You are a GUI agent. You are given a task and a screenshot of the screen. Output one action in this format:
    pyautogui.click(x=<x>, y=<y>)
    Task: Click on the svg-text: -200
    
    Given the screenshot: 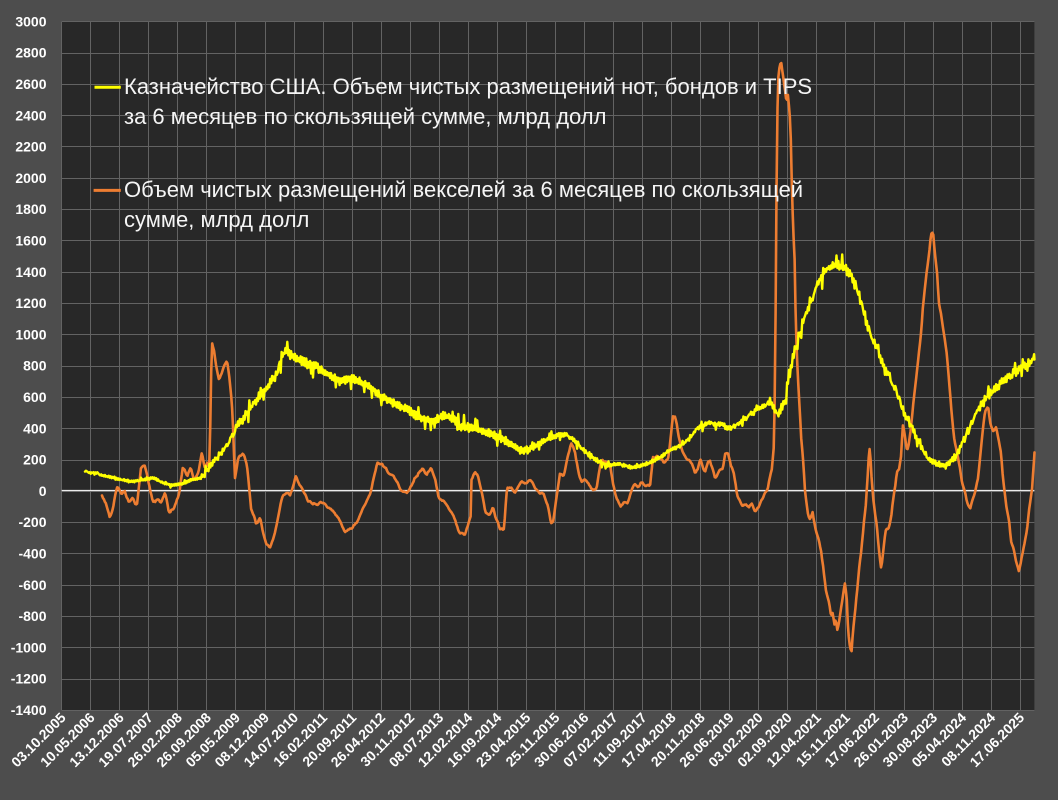 What is the action you would take?
    pyautogui.click(x=32, y=522)
    